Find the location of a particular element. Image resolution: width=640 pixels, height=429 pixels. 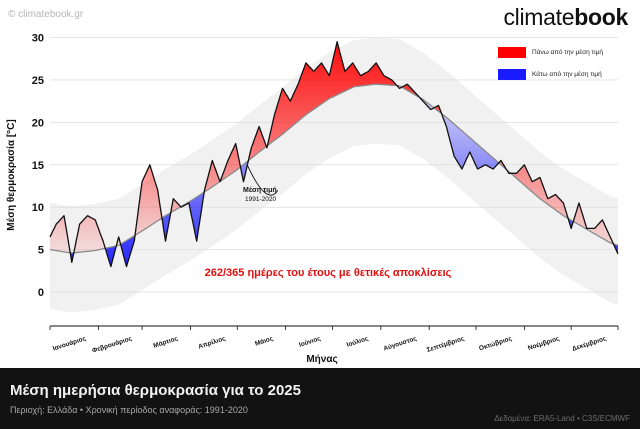

y-axis-label: Μέση θερμοκρασία [°C] is located at coordinates (11, 174).